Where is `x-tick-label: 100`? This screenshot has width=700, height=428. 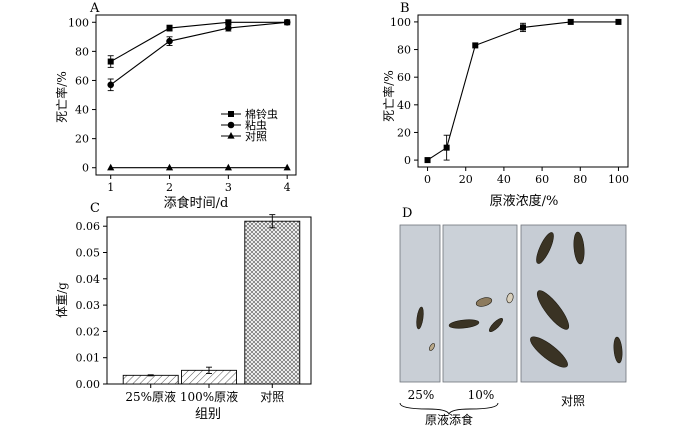 x-tick-label: 100 is located at coordinates (618, 179).